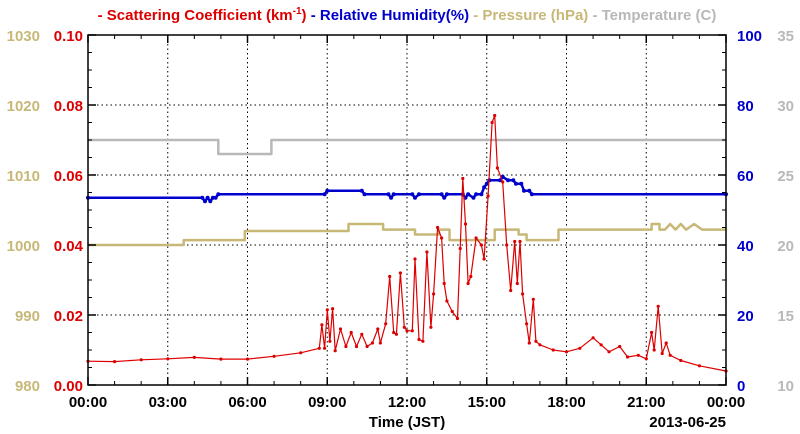 Image resolution: width=800 pixels, height=434 pixels. What do you see at coordinates (745, 176) in the screenshot?
I see `humidity-axis-tick-label: 60` at bounding box center [745, 176].